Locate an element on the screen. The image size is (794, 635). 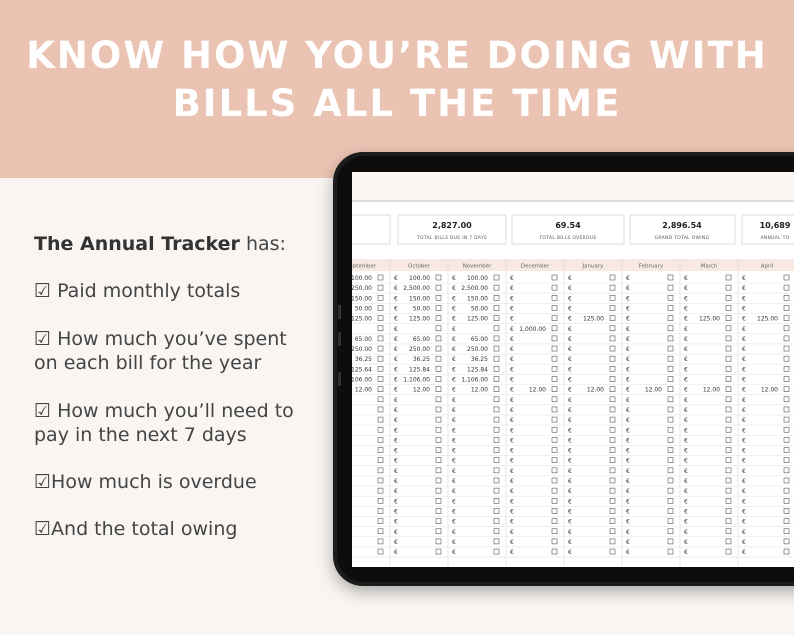
cell-value: 106.00 is located at coordinates (361, 380).